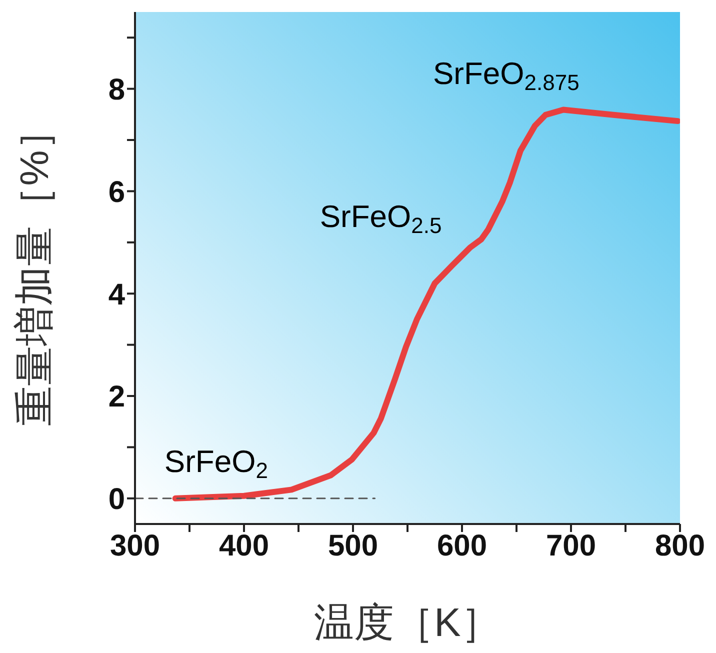  I want to click on y-tick-label: 2, so click(116, 397).